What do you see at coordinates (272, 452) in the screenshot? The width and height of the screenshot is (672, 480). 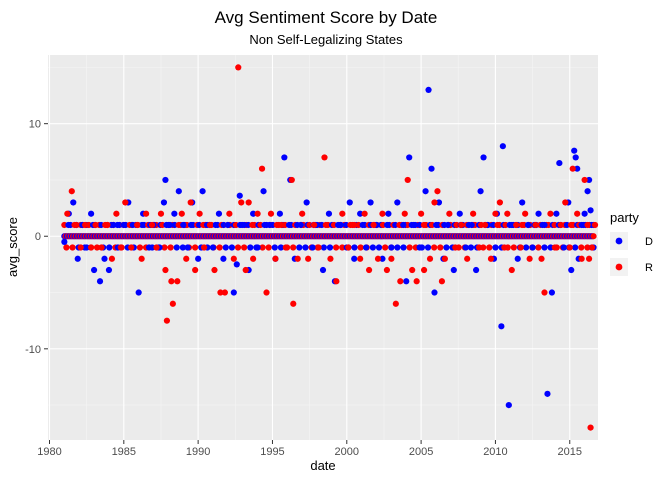 I see `x-tick-label: 1995` at bounding box center [272, 452].